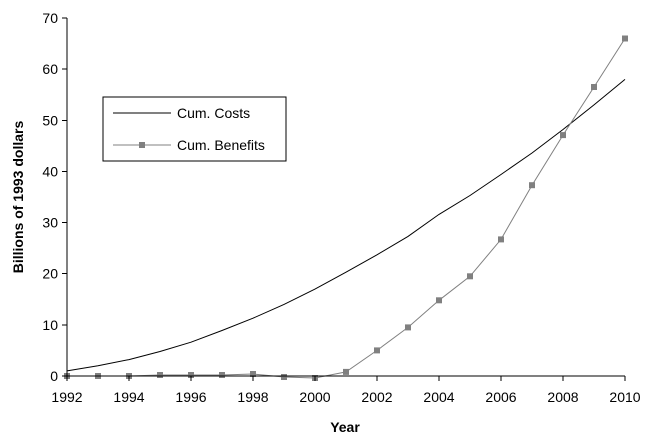 This screenshot has width=653, height=439. I want to click on x-tick-label: 2010, so click(624, 397).